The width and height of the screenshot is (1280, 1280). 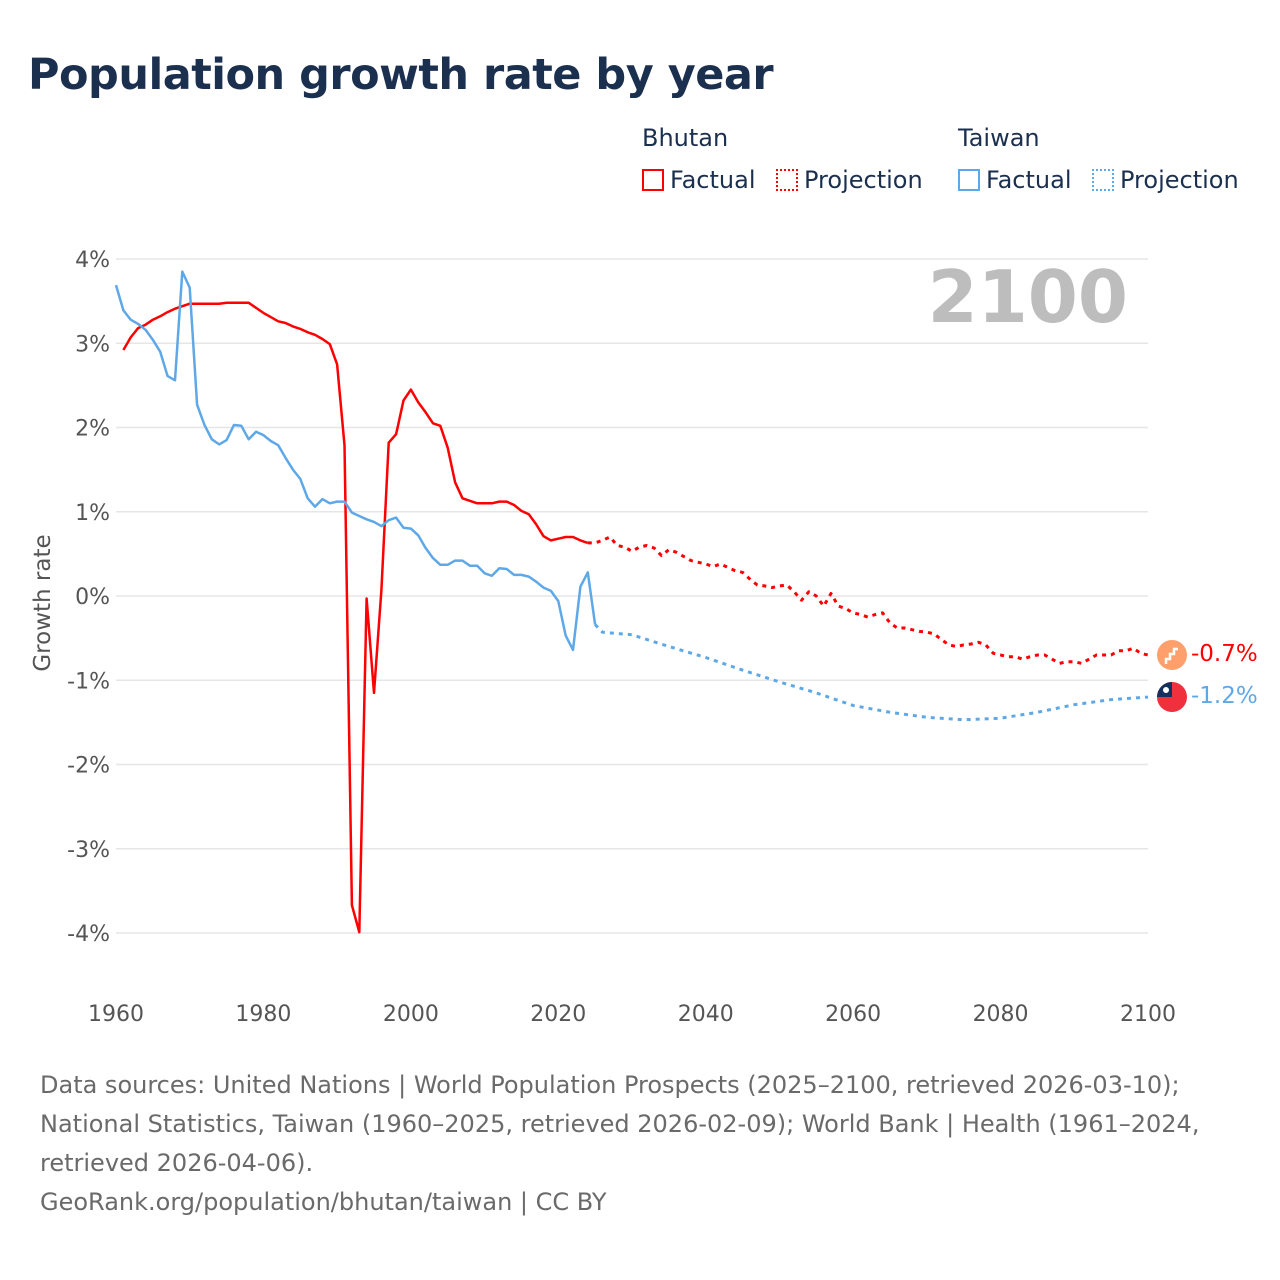 What do you see at coordinates (92, 429) in the screenshot?
I see `y-tick-label: 2%` at bounding box center [92, 429].